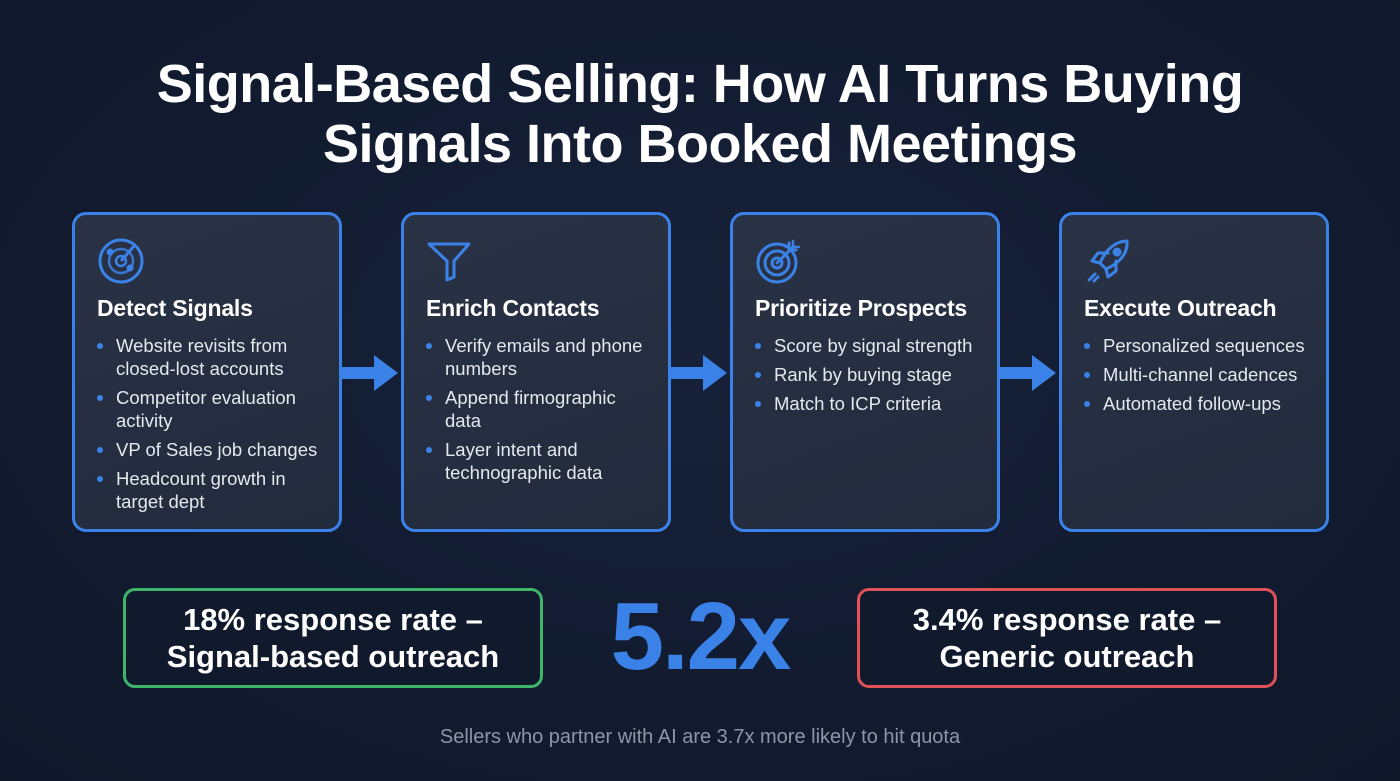 This screenshot has height=781, width=1400. Describe the element at coordinates (701, 636) in the screenshot. I see `multiplier-value: 5.2x` at that location.